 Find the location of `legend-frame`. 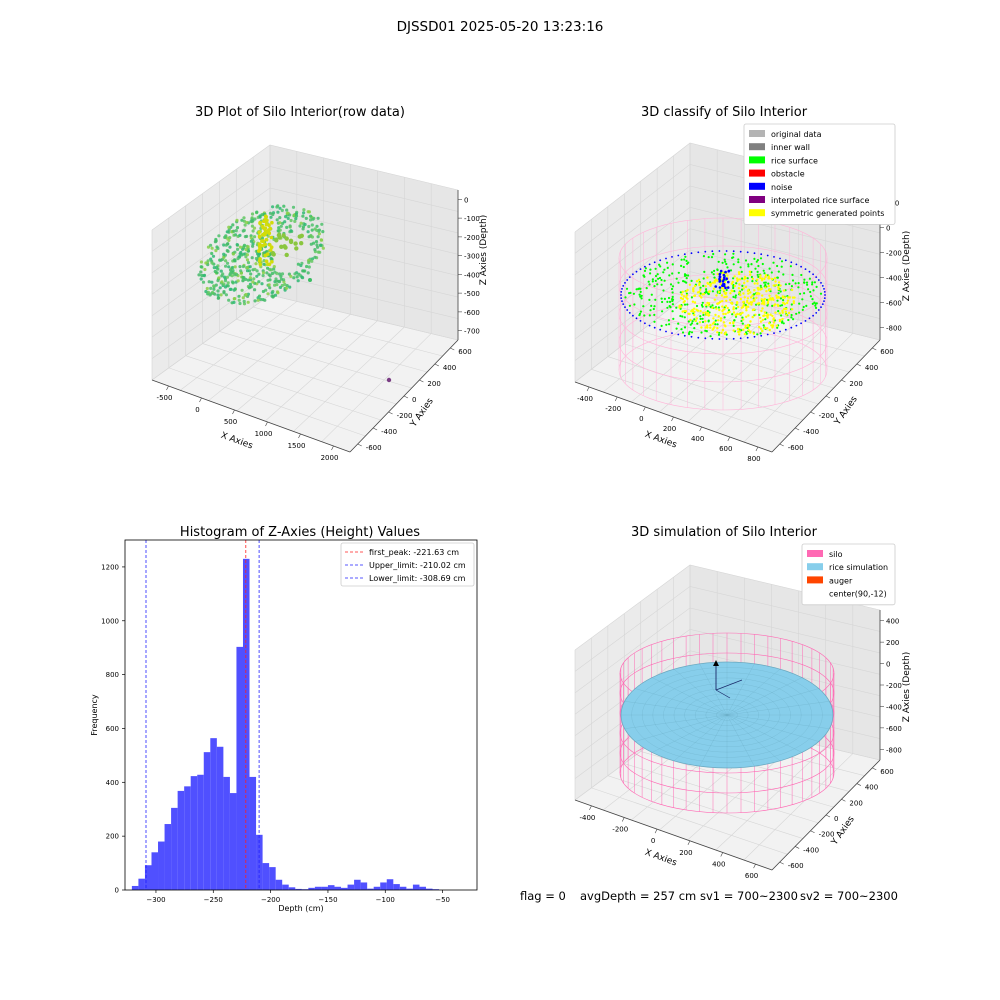

legend-frame is located at coordinates (407, 564).